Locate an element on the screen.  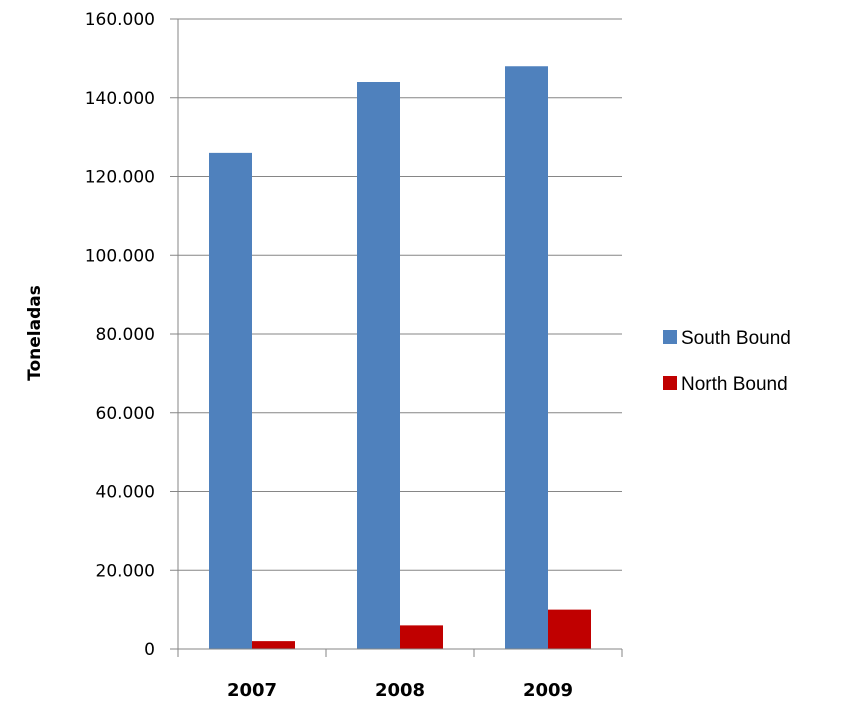
y-tick-label: 80.000 is located at coordinates (125, 335).